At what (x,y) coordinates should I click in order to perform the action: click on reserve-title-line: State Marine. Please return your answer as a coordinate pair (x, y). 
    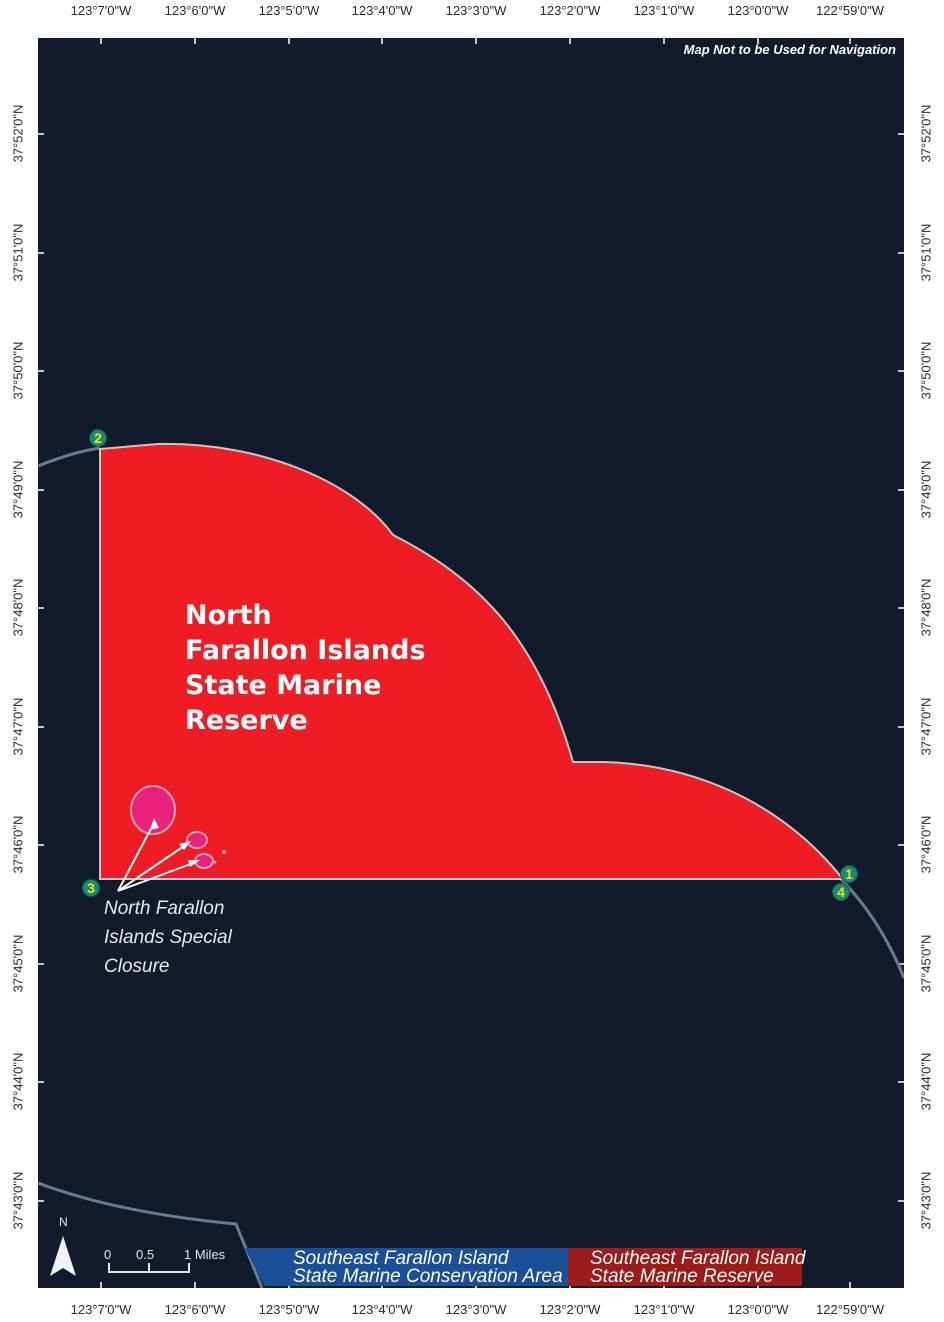
    Looking at the image, I should click on (283, 685).